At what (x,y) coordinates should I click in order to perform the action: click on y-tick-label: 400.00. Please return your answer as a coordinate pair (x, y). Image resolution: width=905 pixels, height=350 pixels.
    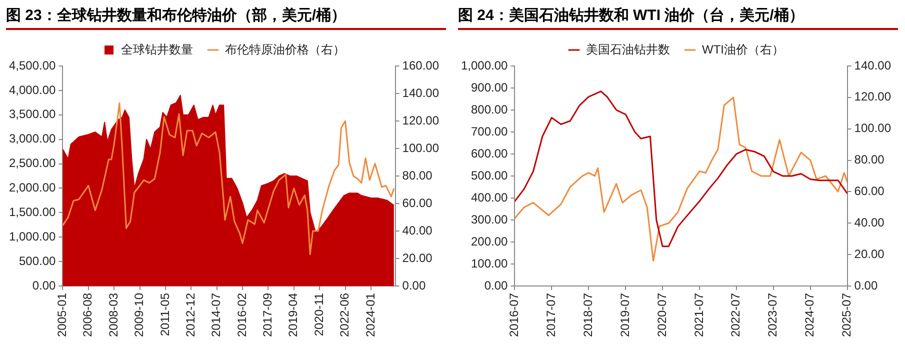
    Looking at the image, I should click on (489, 197).